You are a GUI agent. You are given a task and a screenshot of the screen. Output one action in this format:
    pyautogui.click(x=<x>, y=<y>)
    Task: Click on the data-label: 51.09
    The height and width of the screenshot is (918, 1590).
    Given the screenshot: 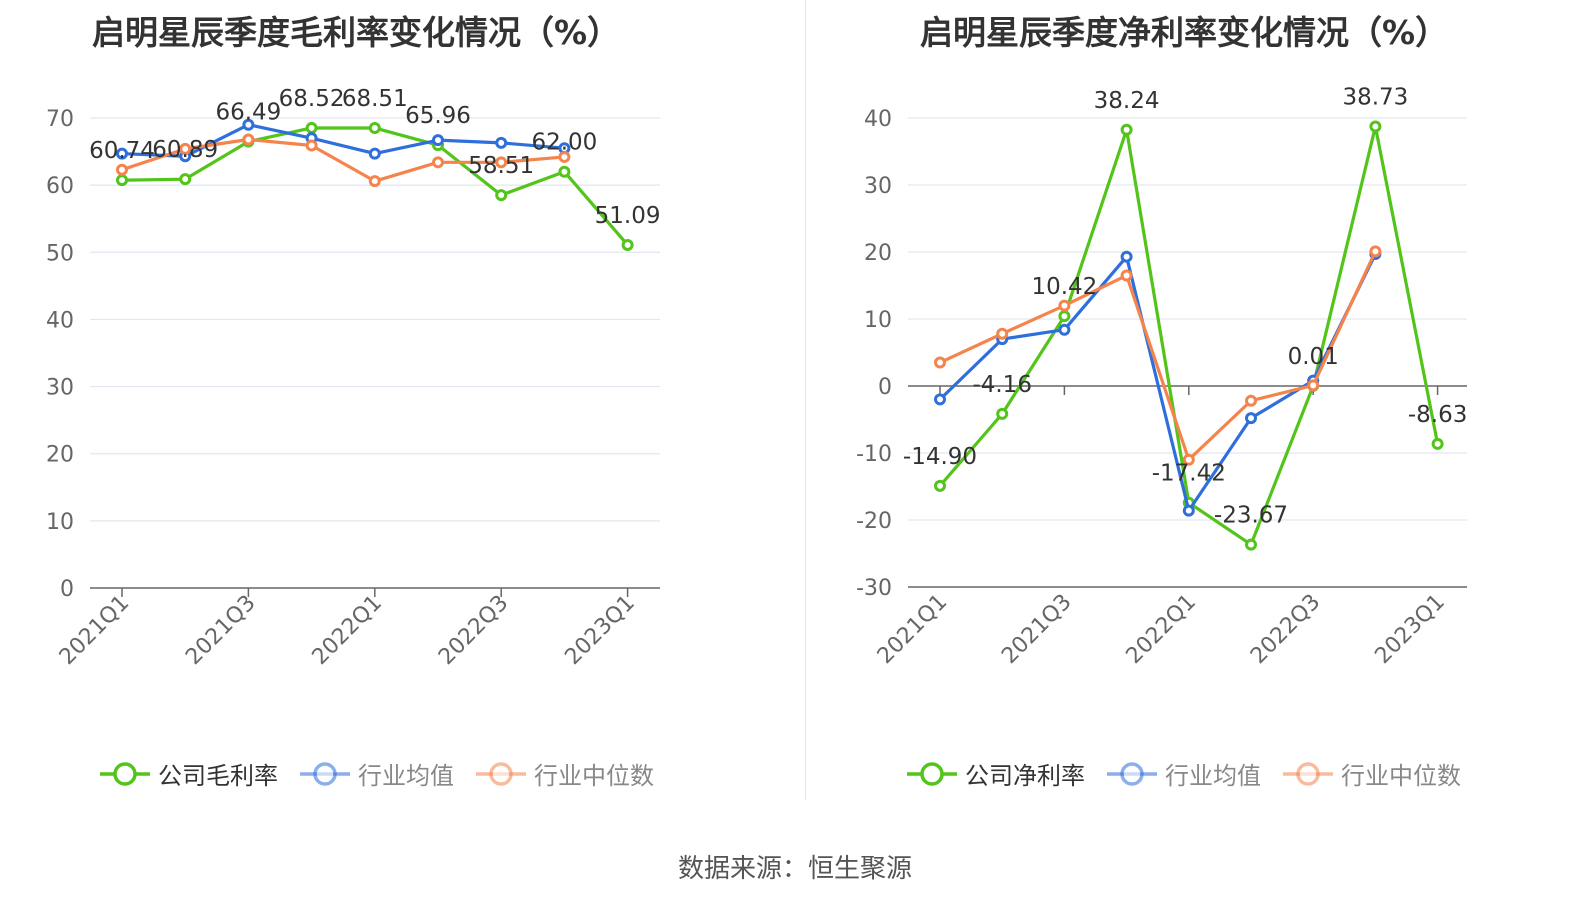 What is the action you would take?
    pyautogui.click(x=628, y=216)
    